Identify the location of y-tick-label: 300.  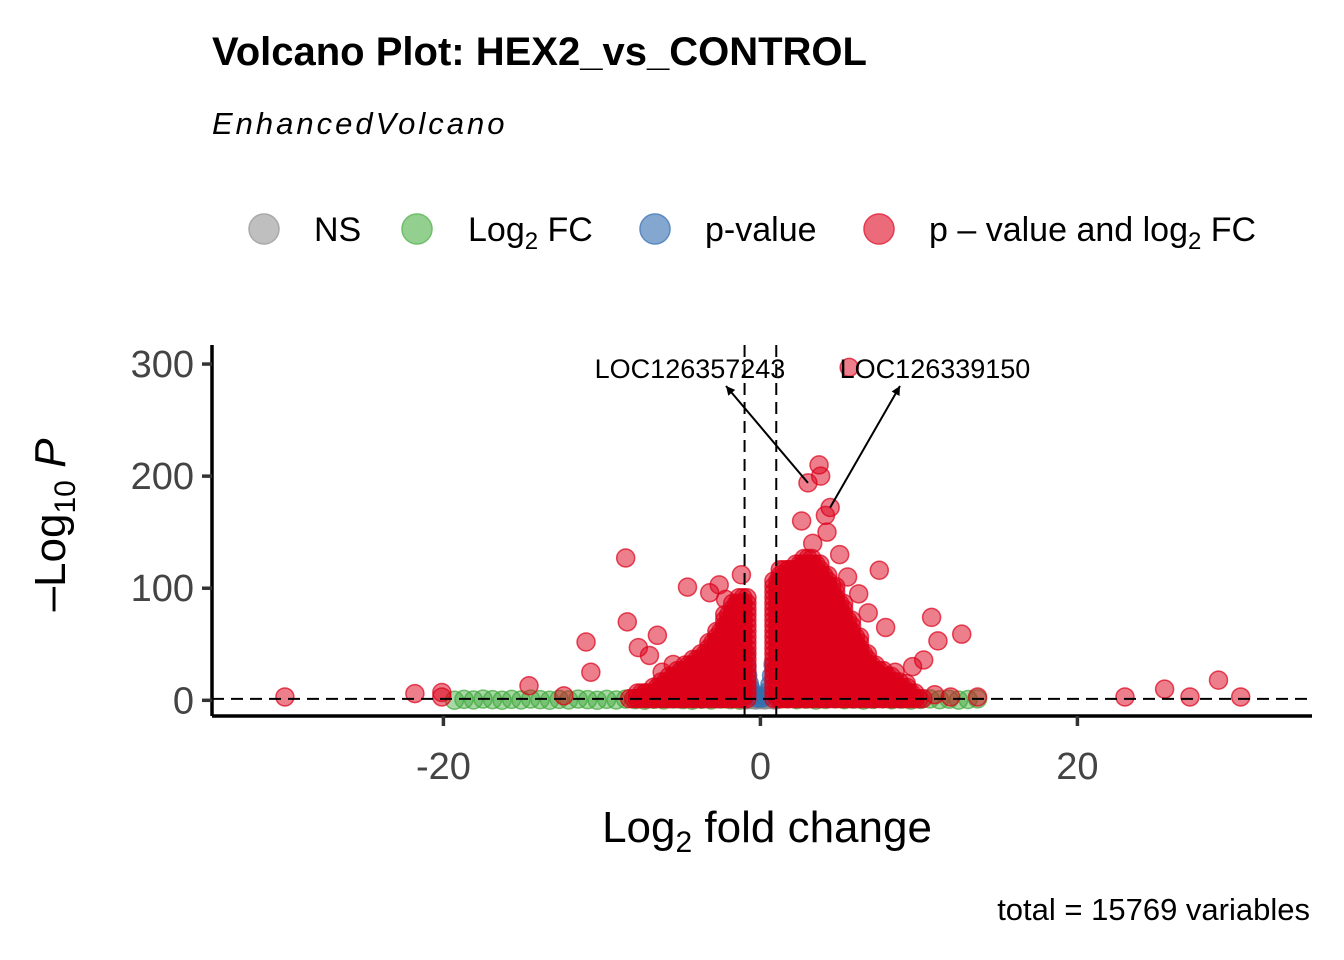
(162, 365).